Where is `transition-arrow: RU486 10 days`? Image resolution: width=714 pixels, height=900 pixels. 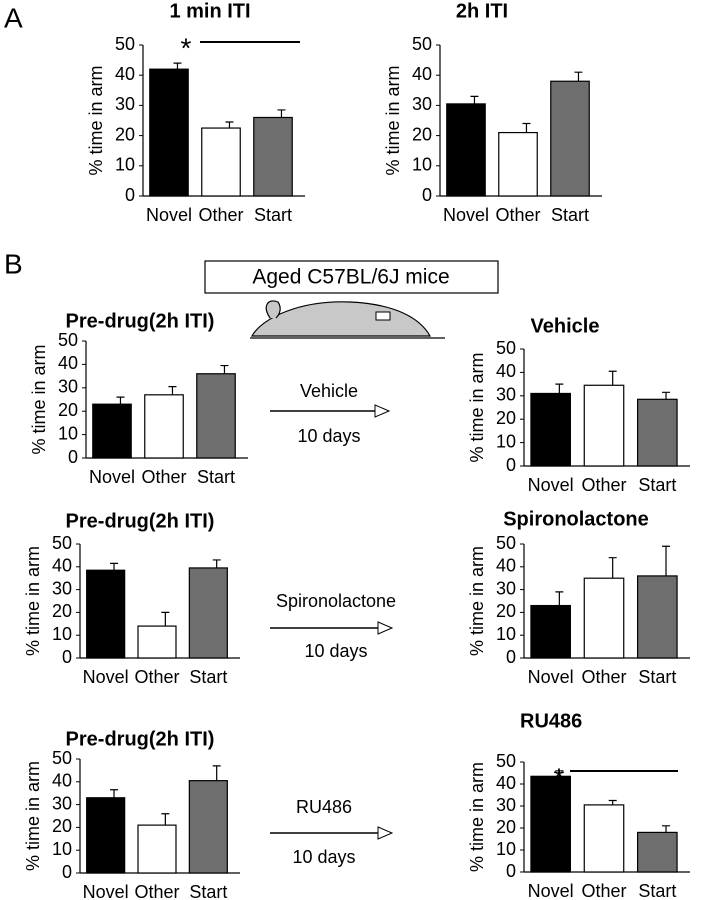 transition-arrow: RU486 10 days is located at coordinates (332, 832).